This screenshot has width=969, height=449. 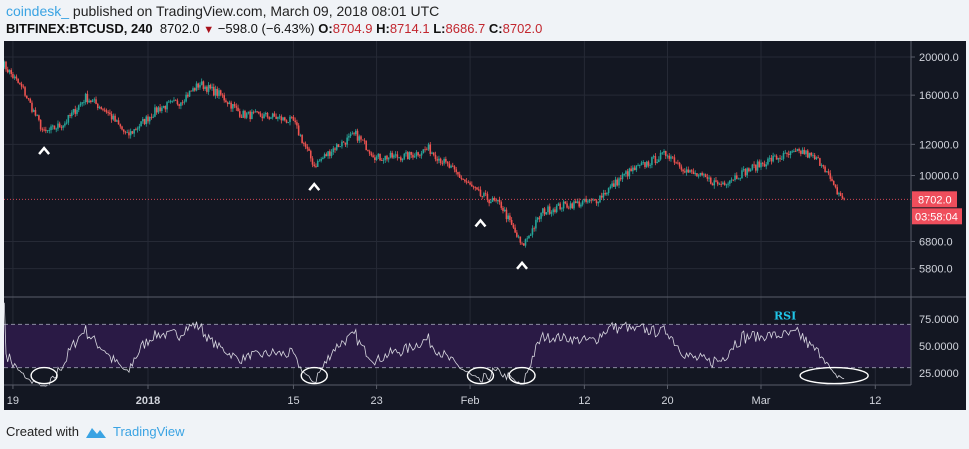 What do you see at coordinates (266, 28) in the screenshot?
I see `price-change: −598.0 (−6.43%)` at bounding box center [266, 28].